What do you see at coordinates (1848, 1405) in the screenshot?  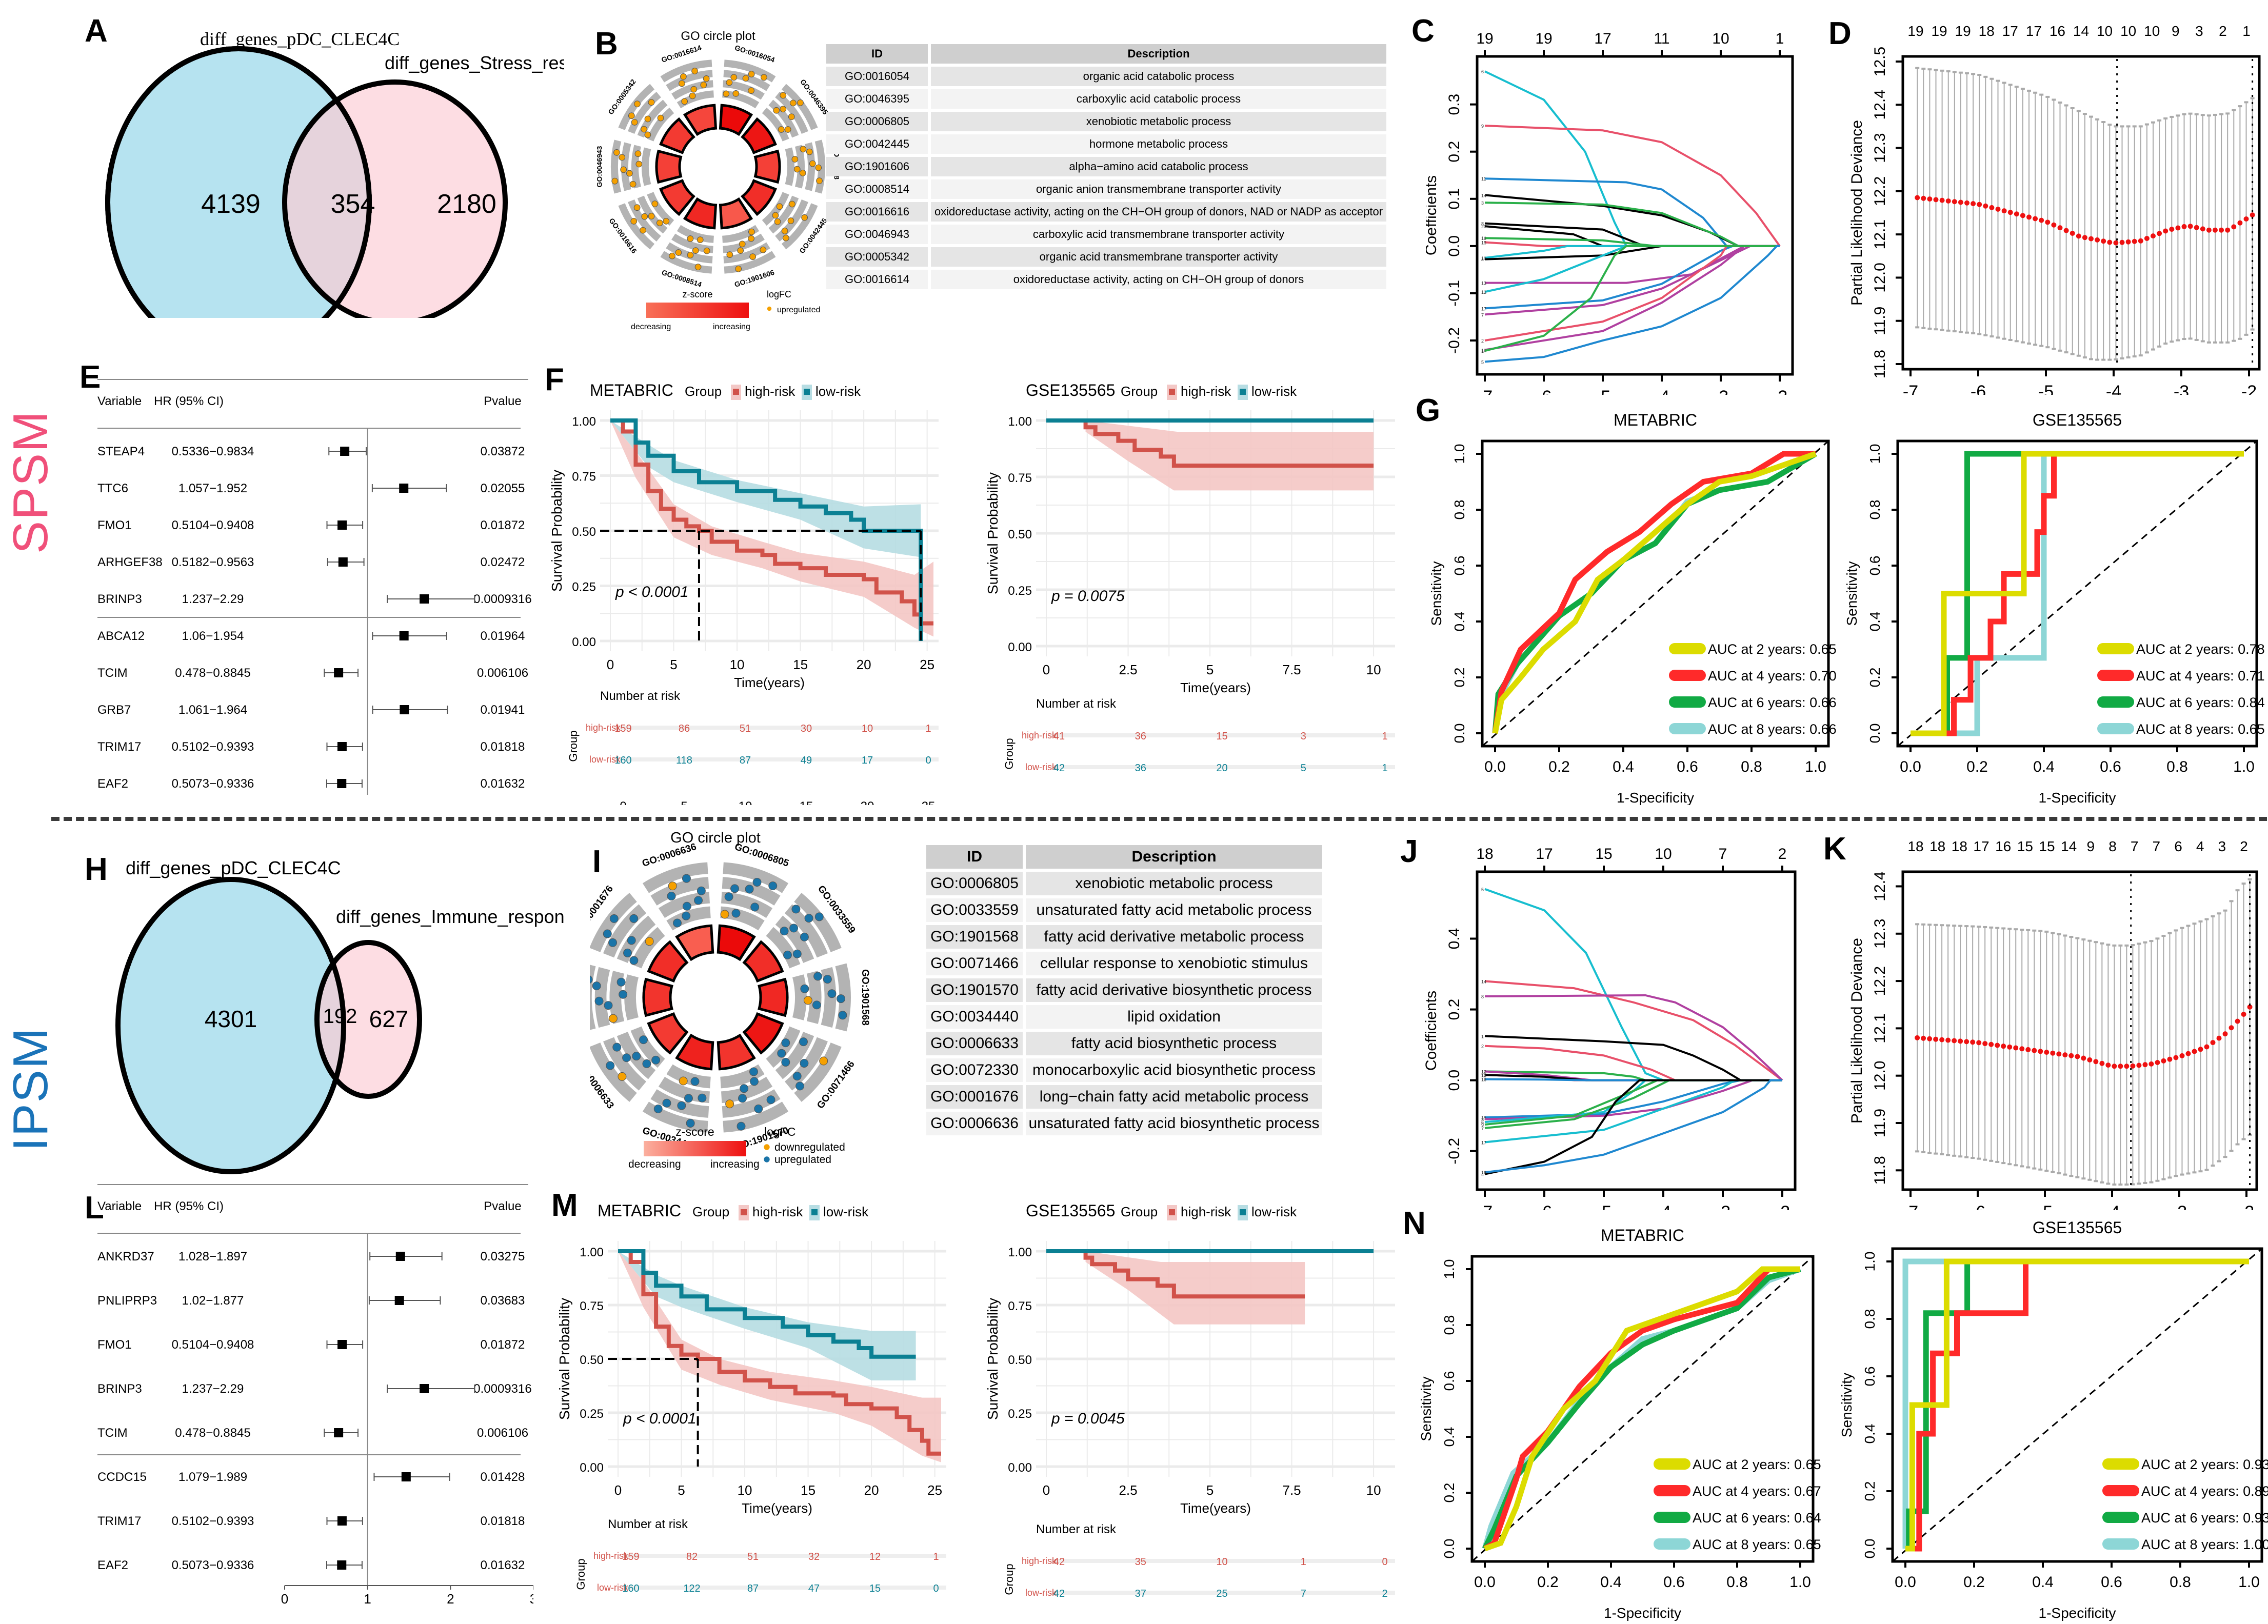 I see `y-axis-label: Sensitivity` at bounding box center [1848, 1405].